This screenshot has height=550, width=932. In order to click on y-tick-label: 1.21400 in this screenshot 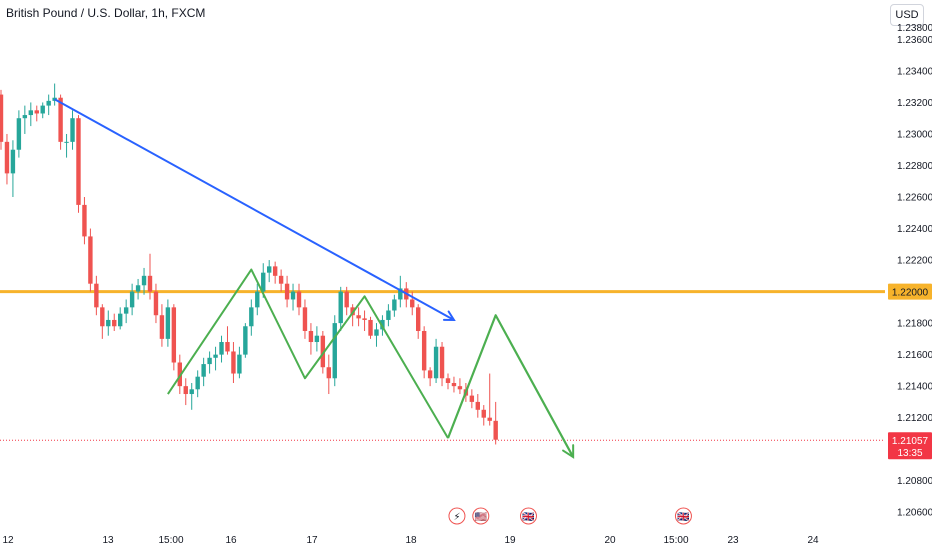, I will do `click(914, 387)`.